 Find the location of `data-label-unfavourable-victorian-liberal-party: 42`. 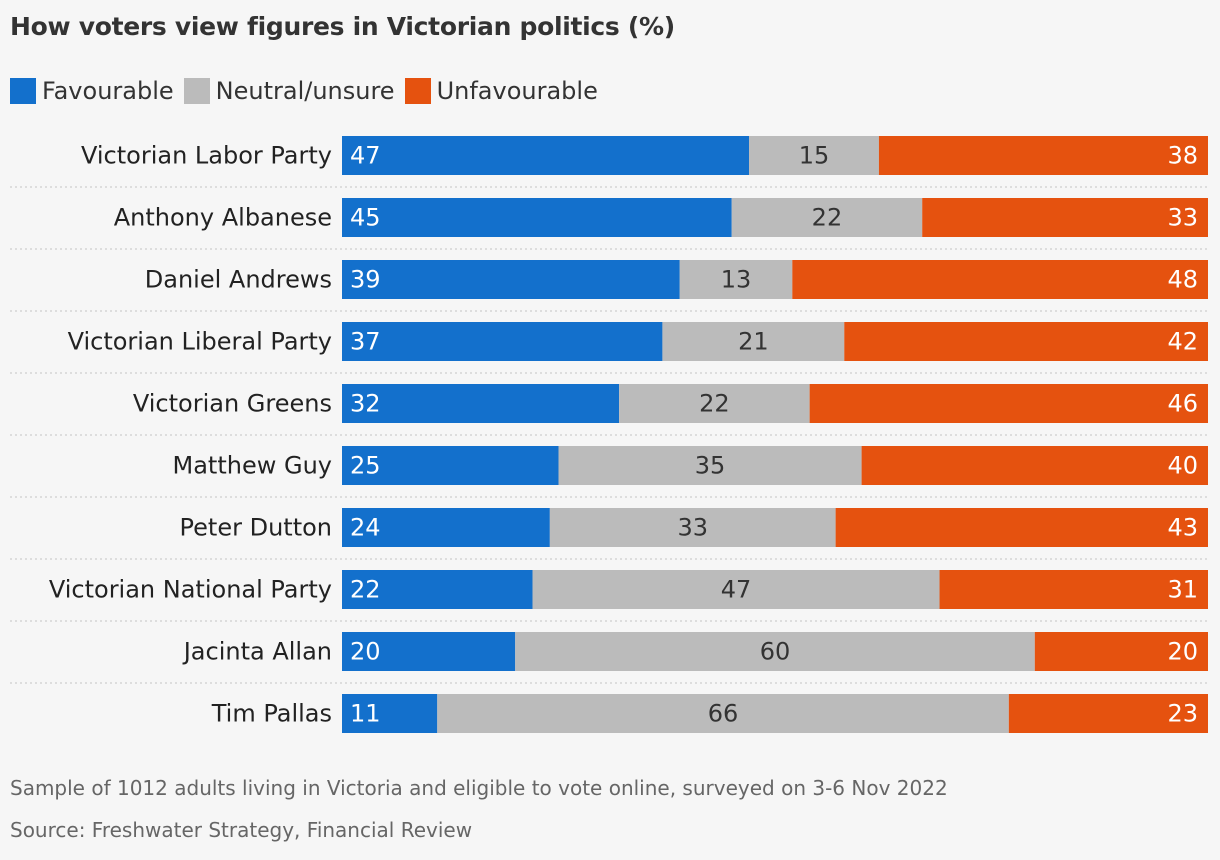

data-label-unfavourable-victorian-liberal-party: 42 is located at coordinates (1182, 342).